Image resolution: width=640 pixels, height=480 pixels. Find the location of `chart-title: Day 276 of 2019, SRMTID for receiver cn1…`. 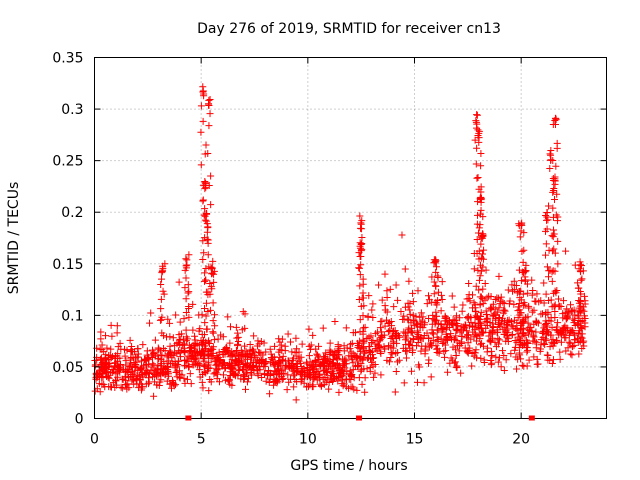

chart-title: Day 276 of 2019, SRMTID for receiver cn1… is located at coordinates (349, 29).